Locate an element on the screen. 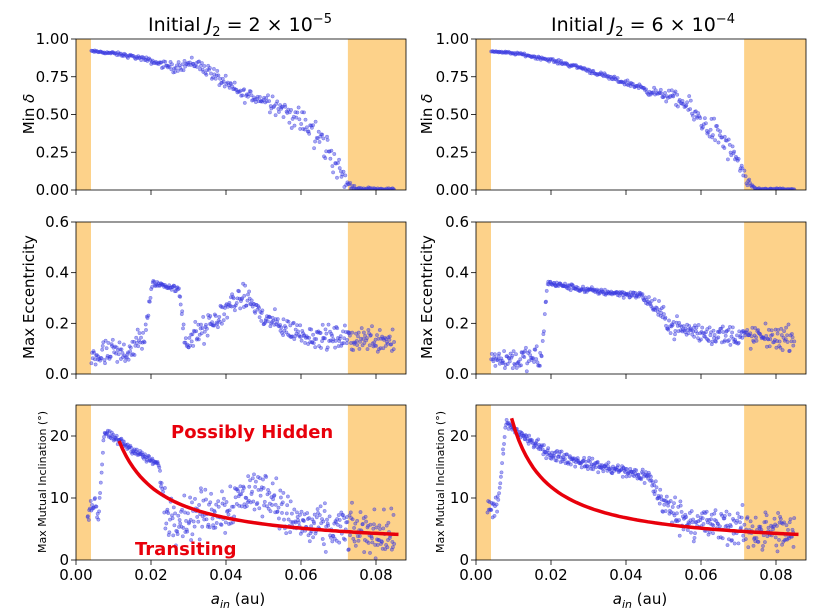  panel-right-top: 0.00 0.25 0.50 0.75 1.00 is located at coordinates (621, 114).